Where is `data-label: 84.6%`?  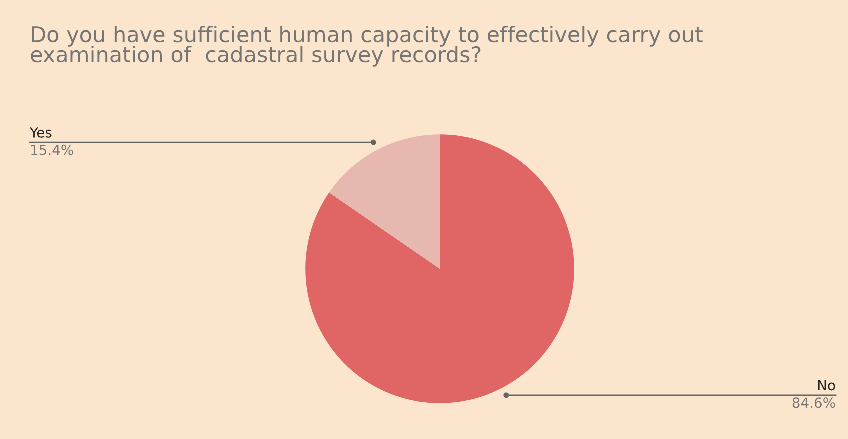
data-label: 84.6% is located at coordinates (814, 403).